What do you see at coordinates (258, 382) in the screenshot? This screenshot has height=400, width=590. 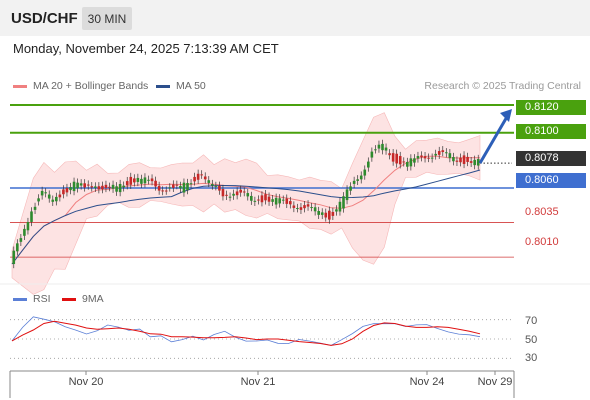 I see `x-tick-nov21: Nov 21` at bounding box center [258, 382].